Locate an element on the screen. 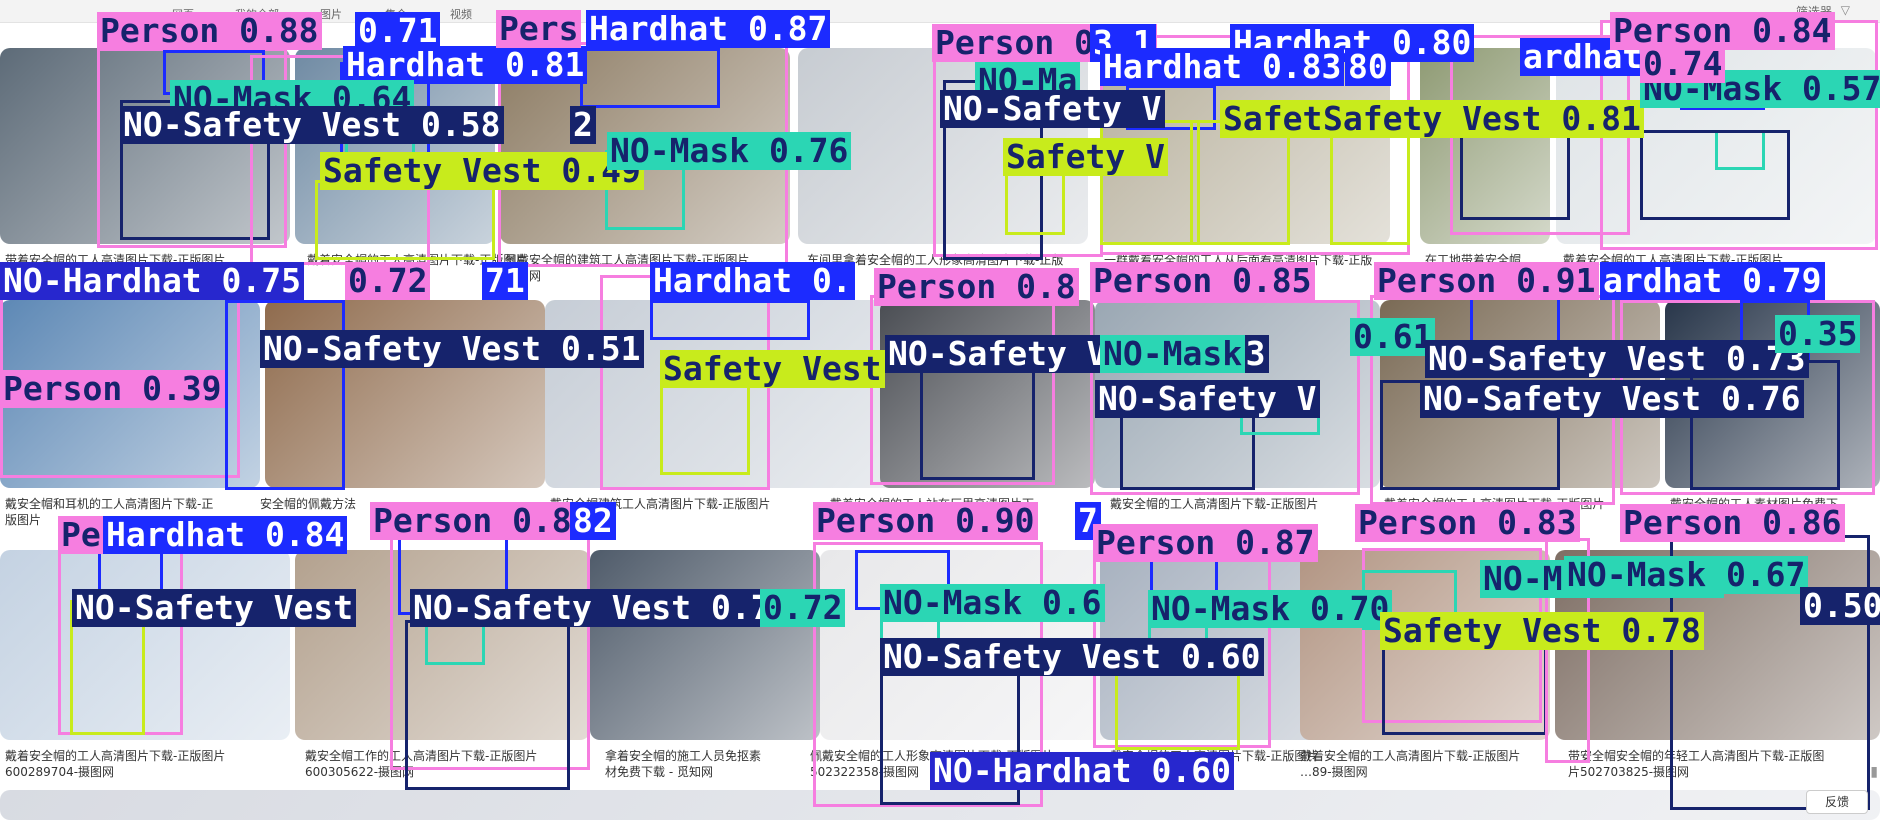 The width and height of the screenshot is (1880, 820). caption-line: 片502703825-摄图网 is located at coordinates (1629, 772).